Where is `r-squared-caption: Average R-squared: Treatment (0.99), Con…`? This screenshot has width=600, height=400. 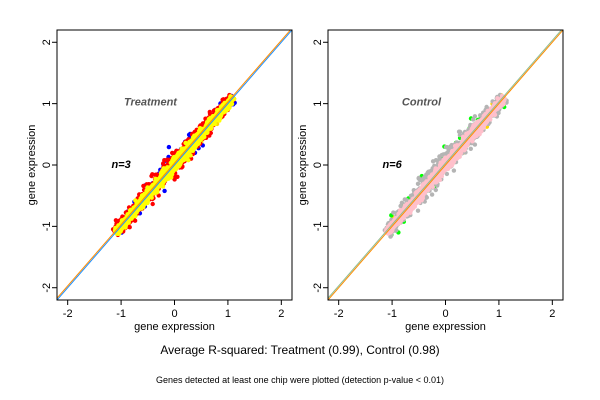 r-squared-caption: Average R-squared: Treatment (0.99), Con… is located at coordinates (300, 350).